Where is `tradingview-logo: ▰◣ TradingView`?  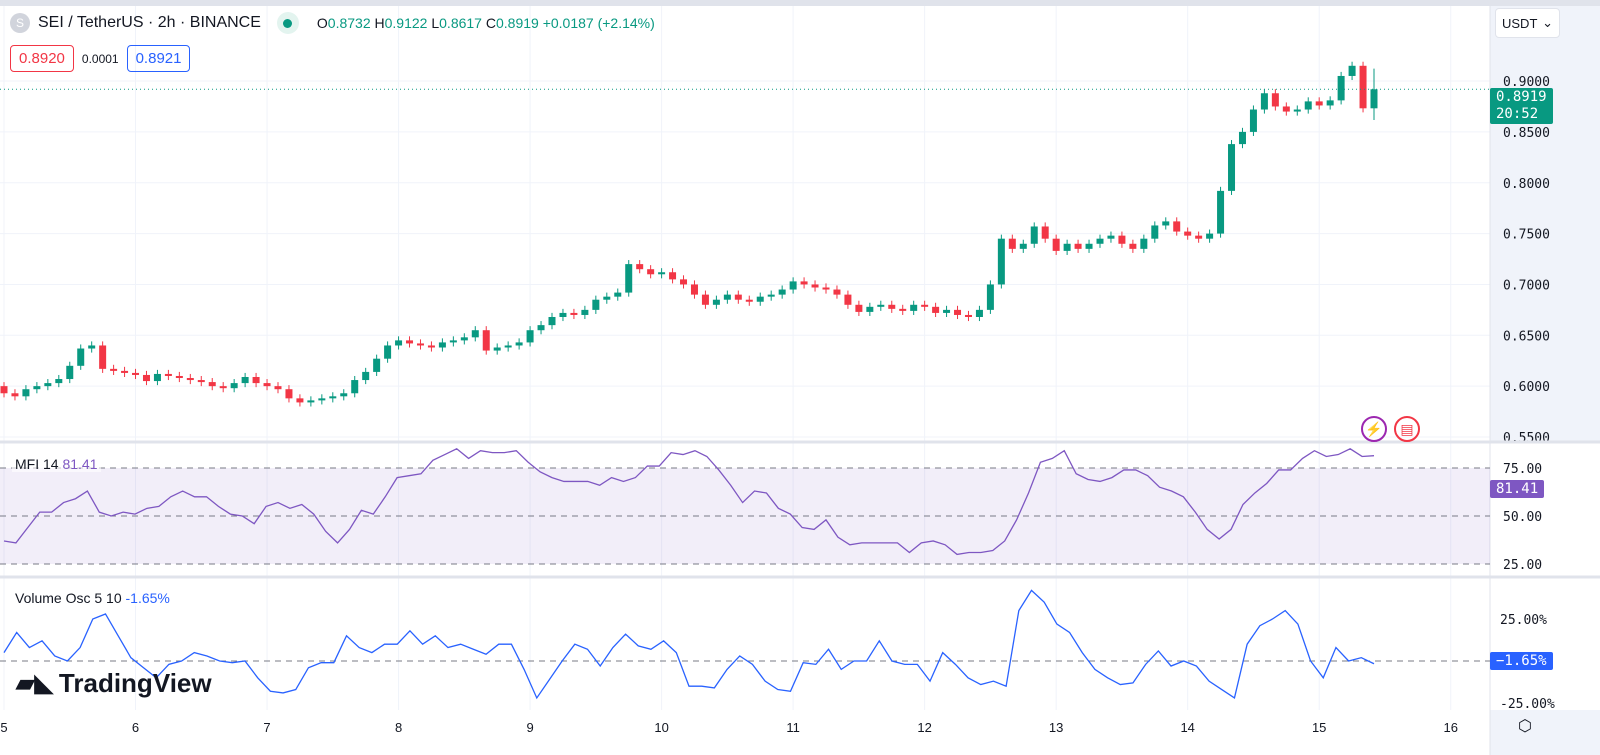
tradingview-logo: ▰◣ TradingView is located at coordinates (114, 683).